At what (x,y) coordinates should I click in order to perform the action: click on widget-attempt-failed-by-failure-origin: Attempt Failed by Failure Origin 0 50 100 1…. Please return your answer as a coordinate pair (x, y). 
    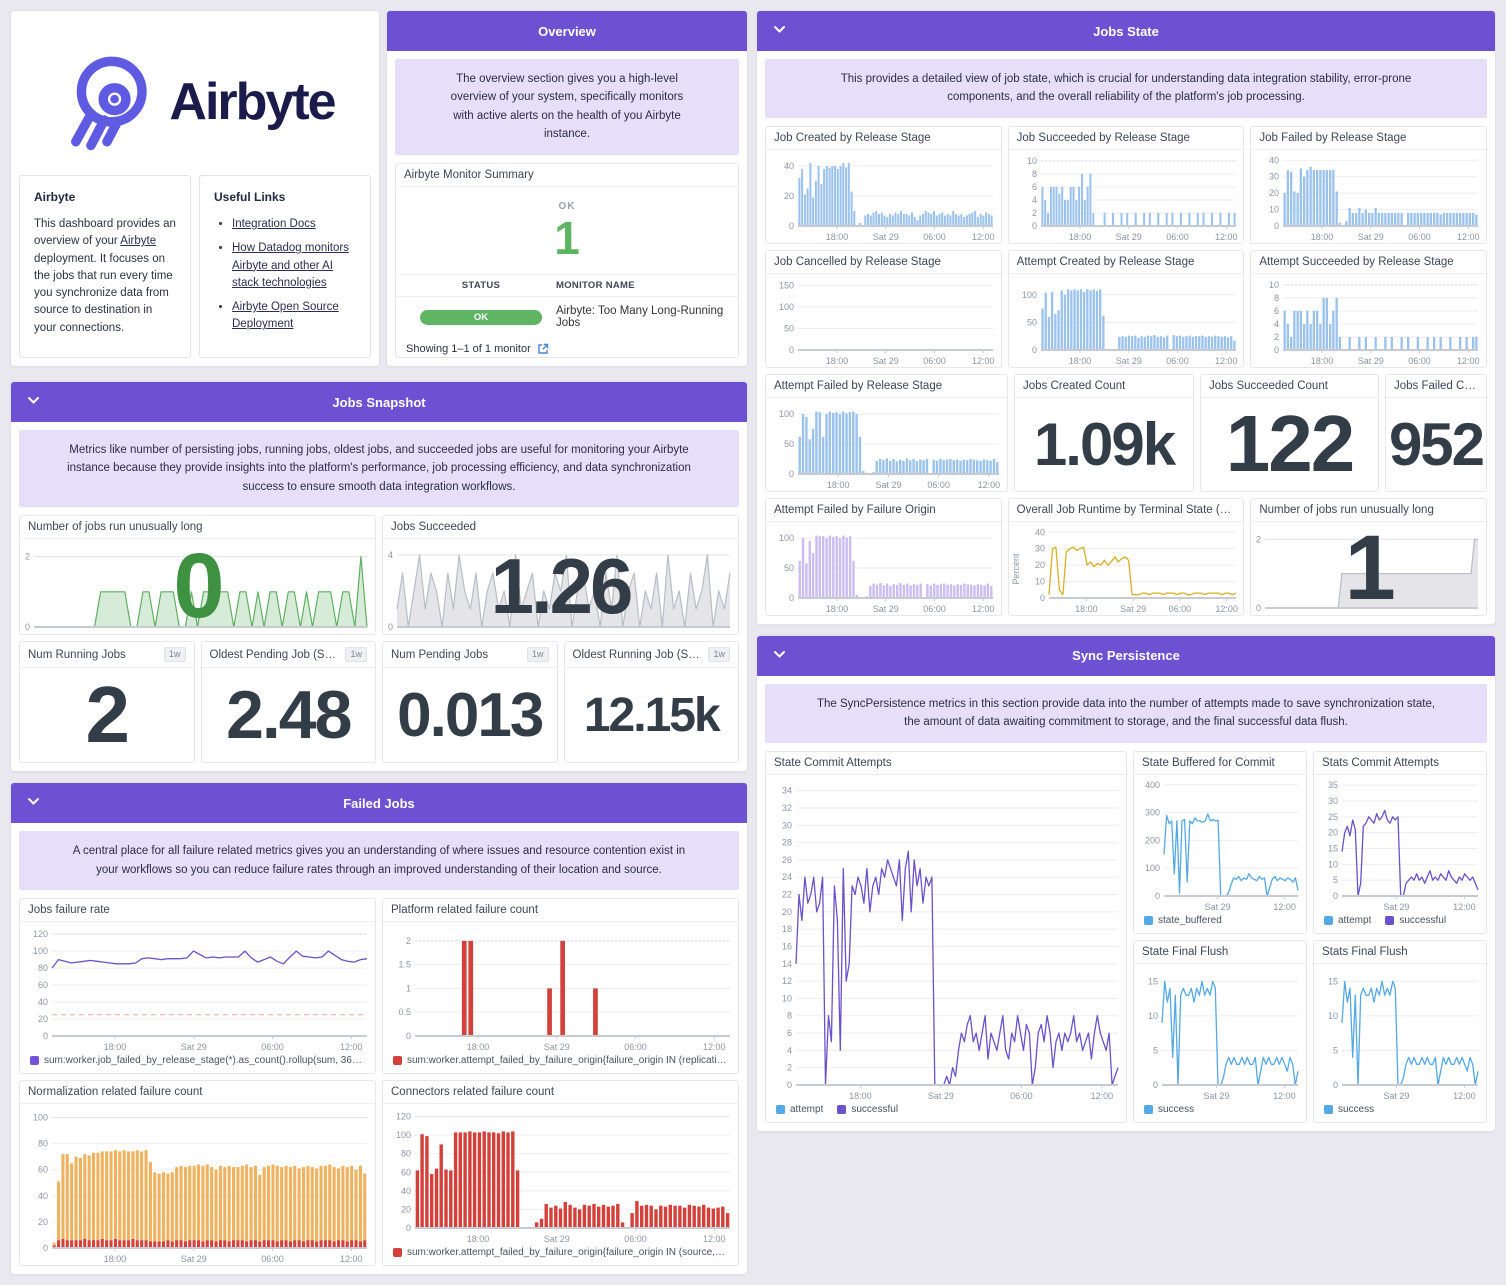
    Looking at the image, I should click on (883, 556).